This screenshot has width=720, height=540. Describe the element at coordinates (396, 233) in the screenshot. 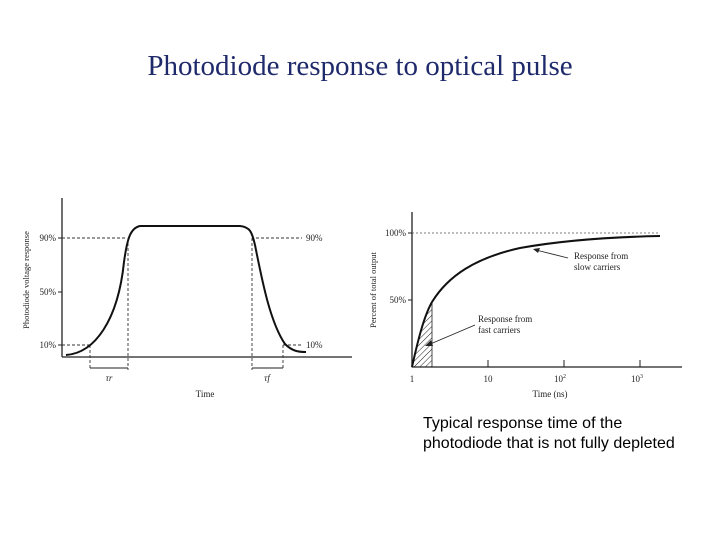

I see `right-y-tick-label-100: 100%` at that location.